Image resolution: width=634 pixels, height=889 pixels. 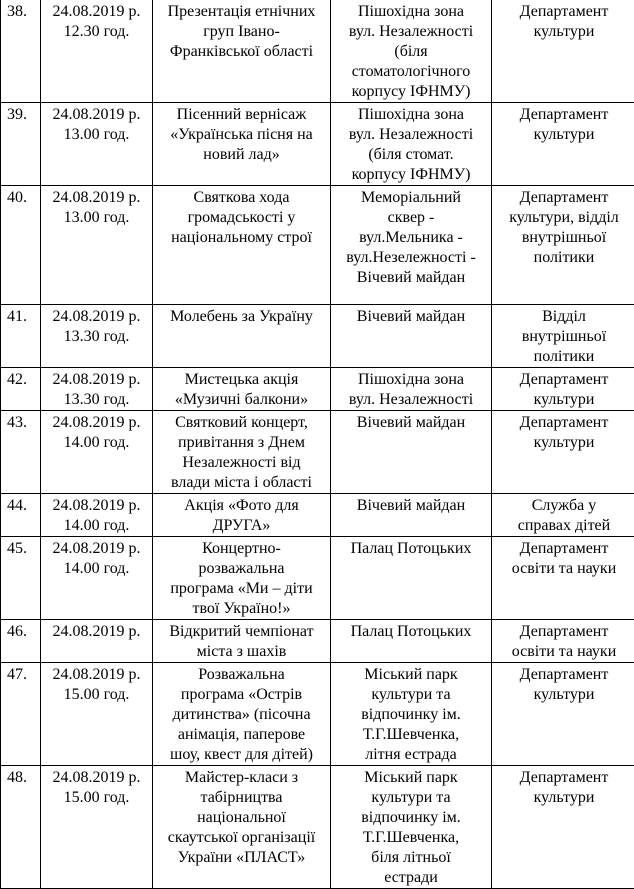 What do you see at coordinates (21, 714) in the screenshot?
I see `row-number: 47.` at bounding box center [21, 714].